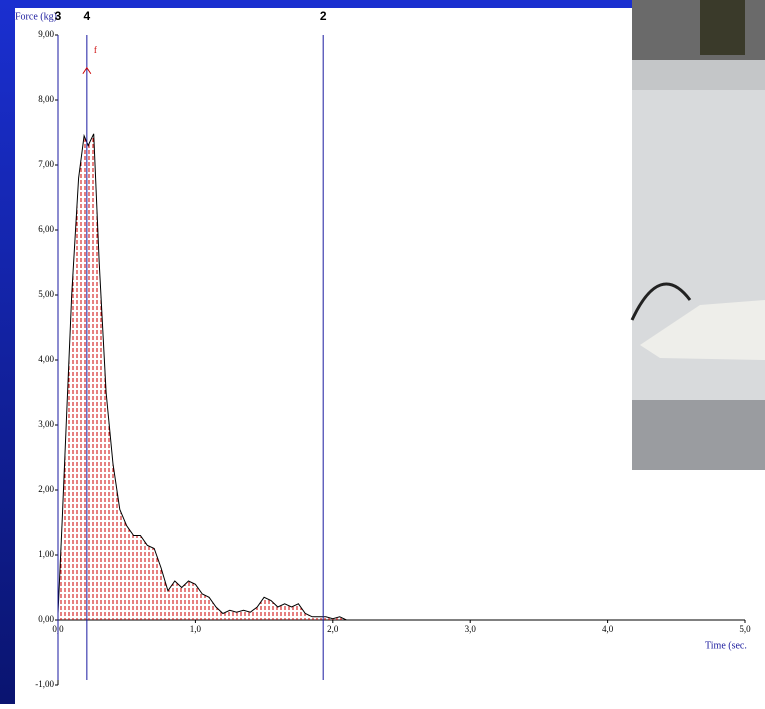 The height and width of the screenshot is (709, 765). I want to click on y-tick-label: -1,00, so click(44, 684).